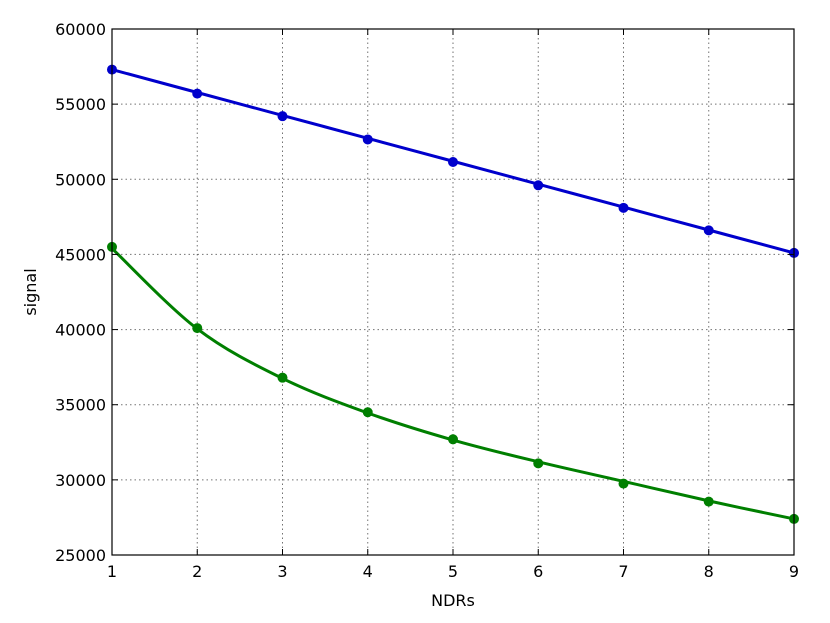 The image size is (830, 623). Describe the element at coordinates (80, 405) in the screenshot. I see `y-tick-label: 35000` at that location.